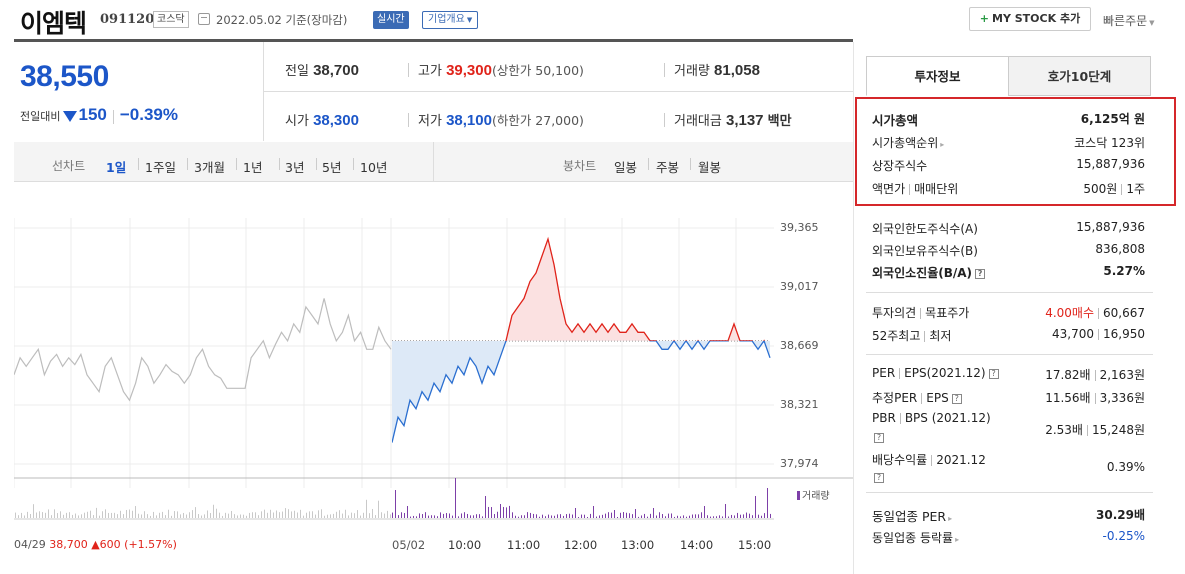 Image resolution: width=1185 pixels, height=574 pixels. Describe the element at coordinates (937, 76) in the screenshot. I see `tab-invest-info: 투자정보` at that location.